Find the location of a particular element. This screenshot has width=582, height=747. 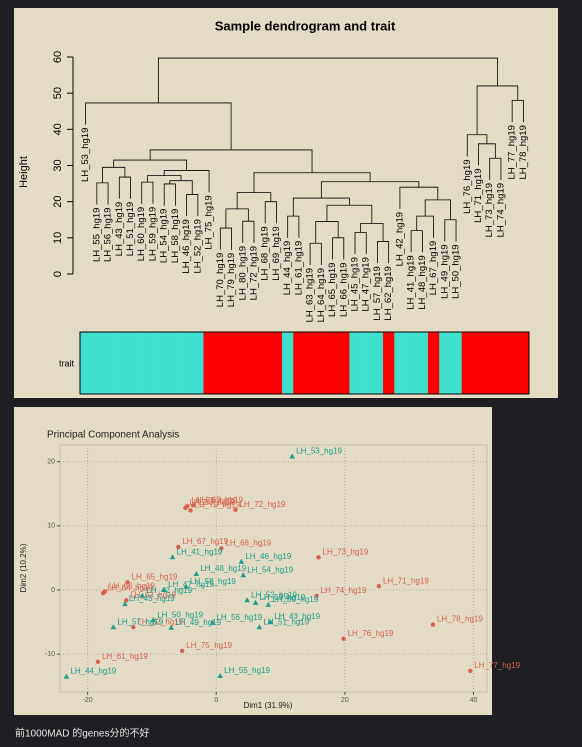

pca-y-label: Dim2 (10.2%) is located at coordinates (23, 567).